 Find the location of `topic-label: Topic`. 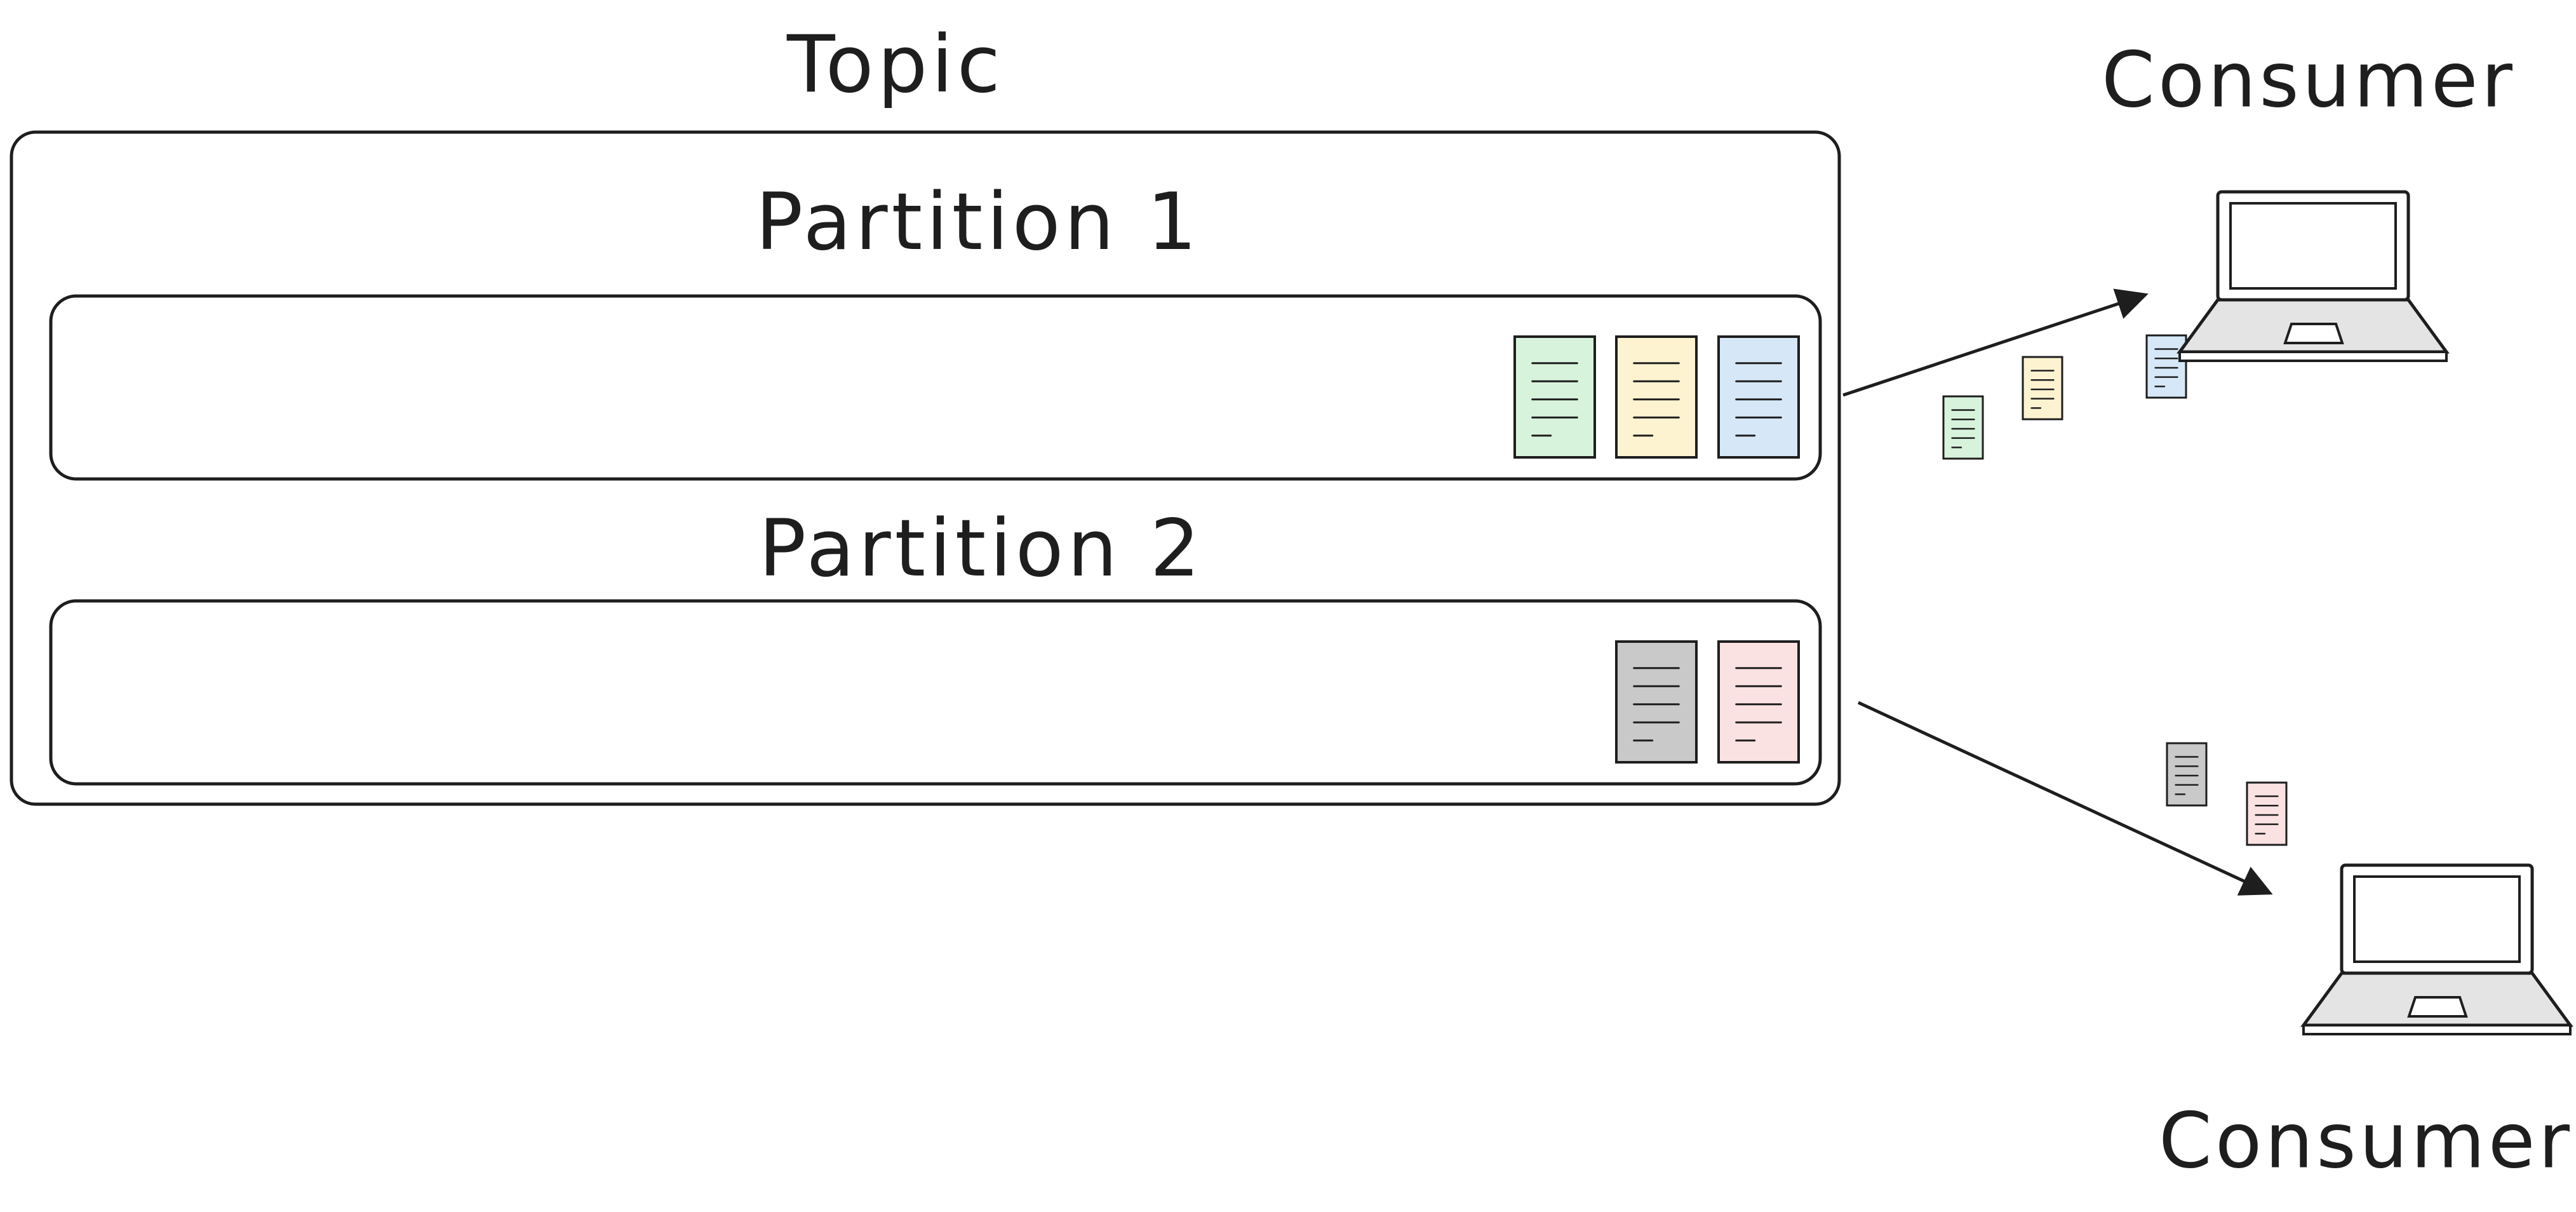

topic-label: Topic is located at coordinates (895, 65).